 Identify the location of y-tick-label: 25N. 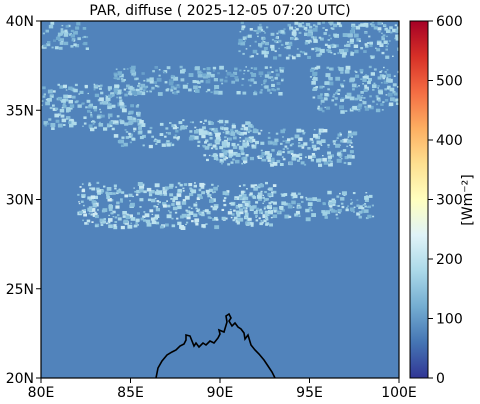
(20, 290).